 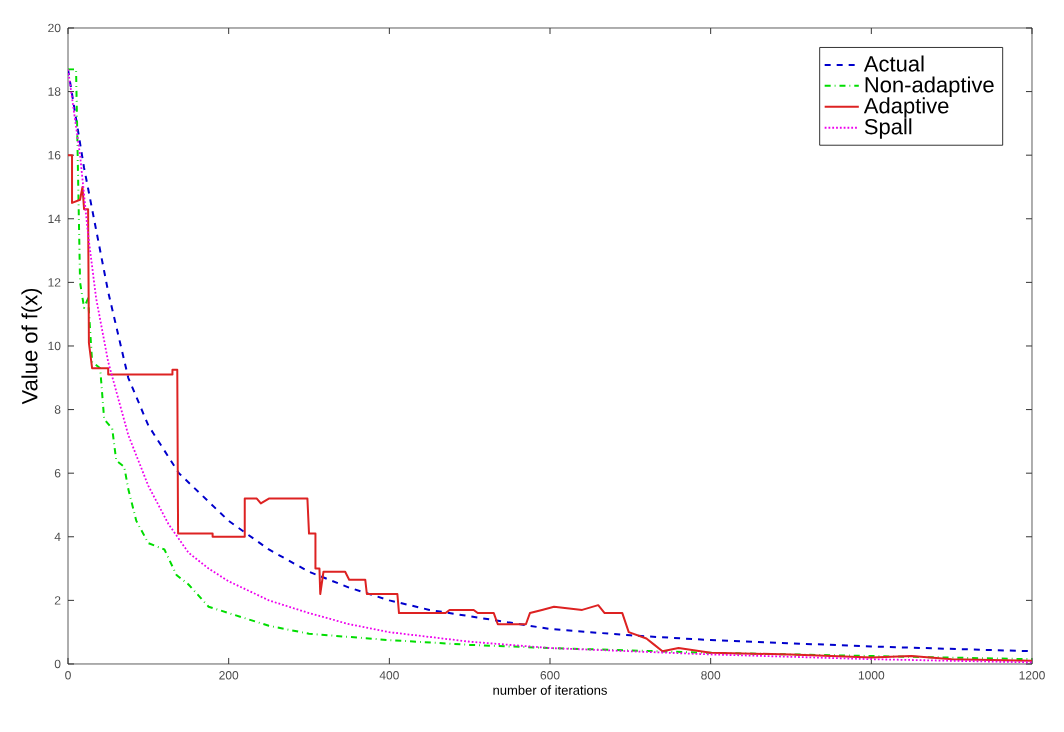 I want to click on legend-label: Adaptive, so click(x=906, y=107).